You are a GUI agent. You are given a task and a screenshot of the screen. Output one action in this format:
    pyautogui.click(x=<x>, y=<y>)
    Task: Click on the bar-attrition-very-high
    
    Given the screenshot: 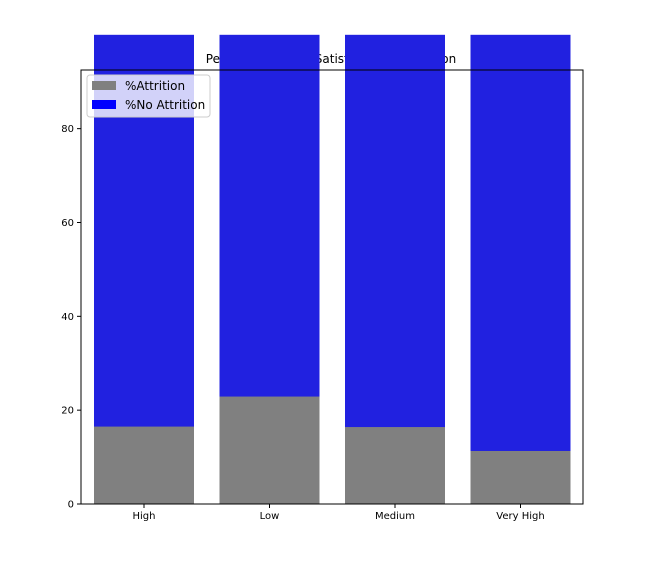 What is the action you would take?
    pyautogui.click(x=520, y=477)
    